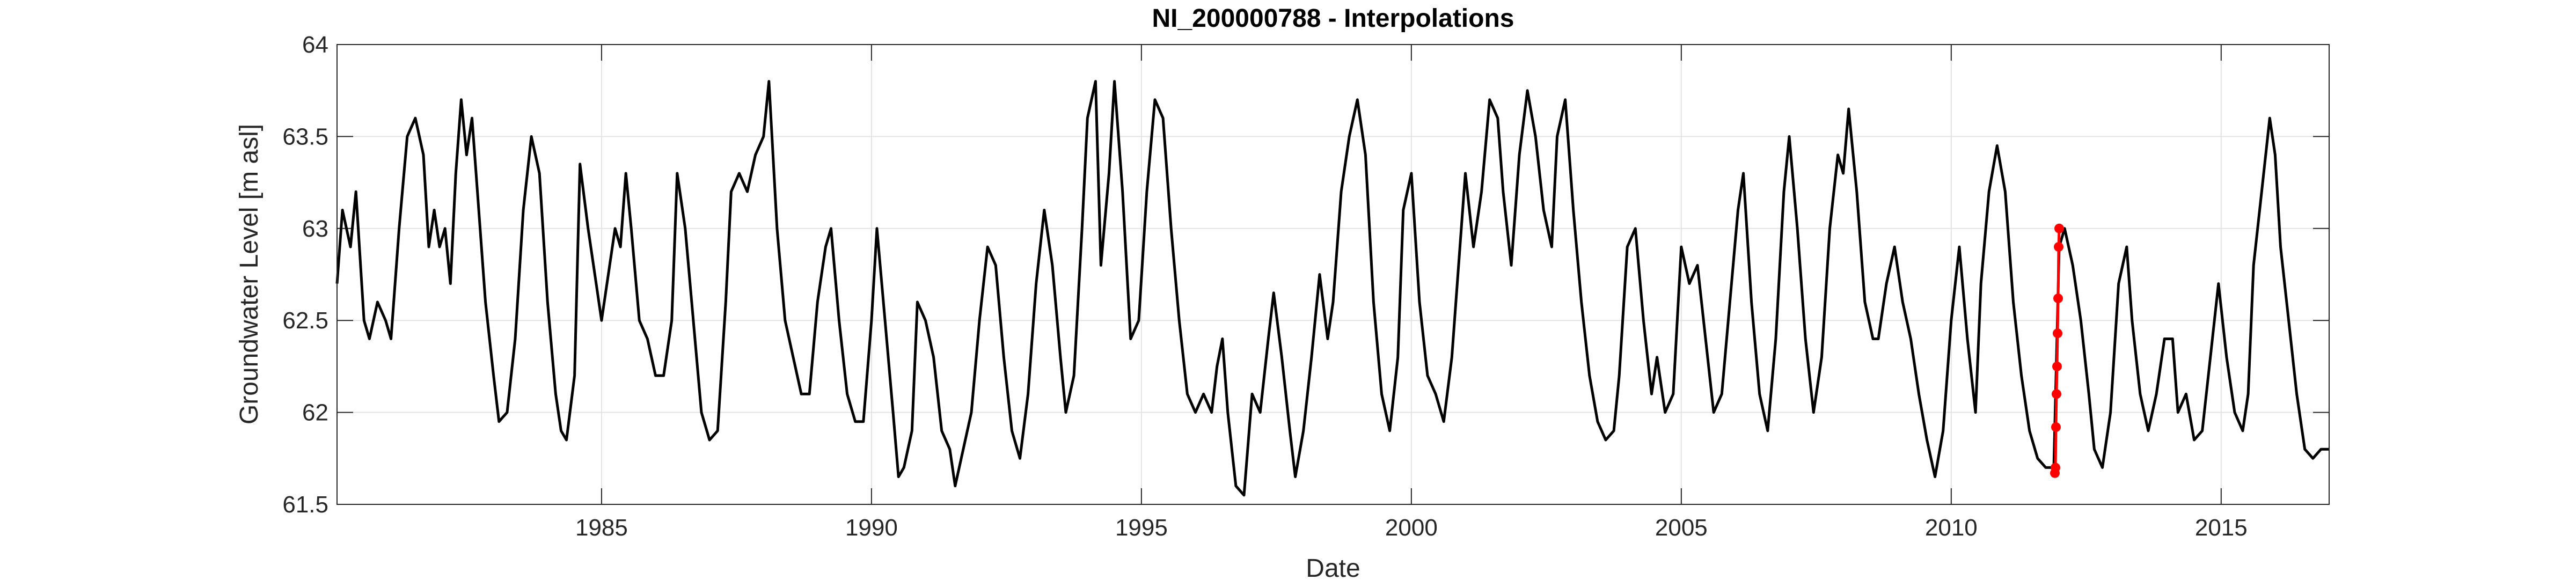 This screenshot has width=2576, height=587. I want to click on y-axis-label: Groundwater Level [m asl], so click(249, 274).